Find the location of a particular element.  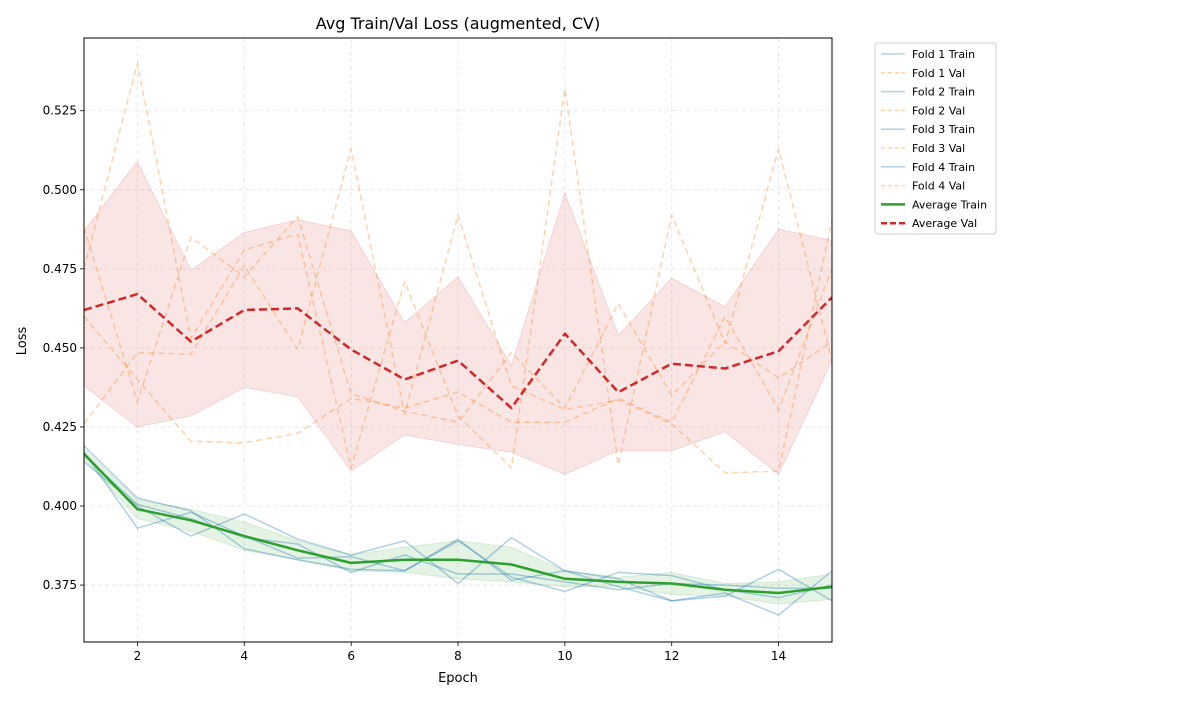

x-tick-label: 4 is located at coordinates (244, 656).